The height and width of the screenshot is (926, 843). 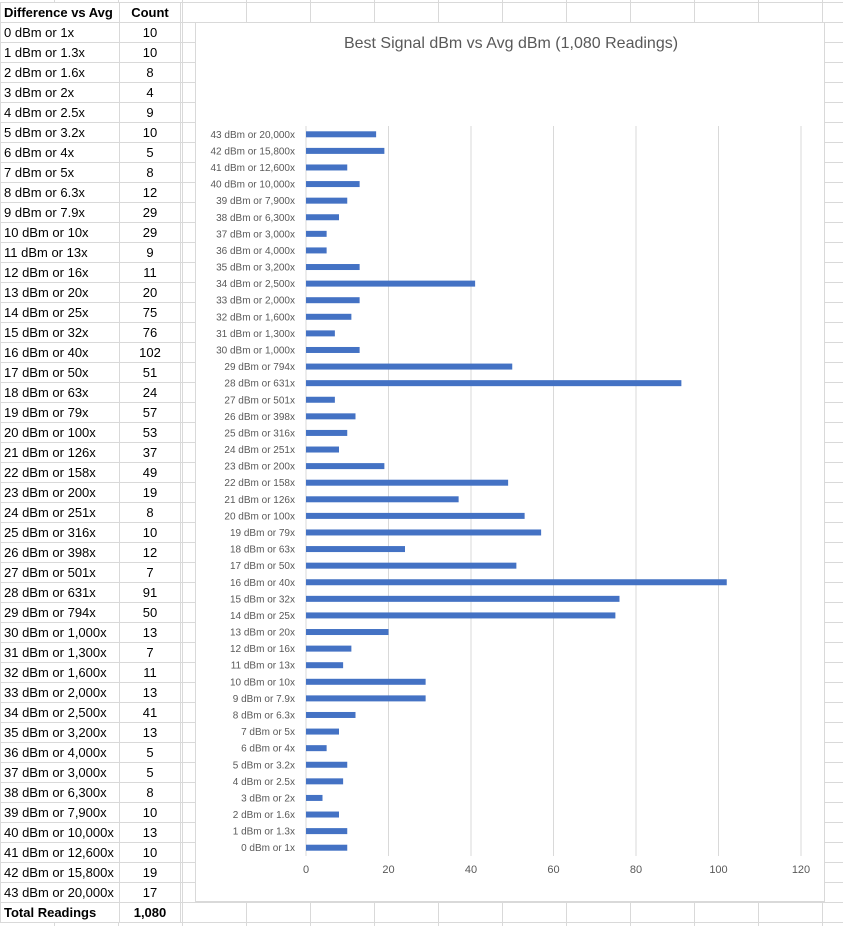 I want to click on count-cell: 102, so click(x=150, y=352).